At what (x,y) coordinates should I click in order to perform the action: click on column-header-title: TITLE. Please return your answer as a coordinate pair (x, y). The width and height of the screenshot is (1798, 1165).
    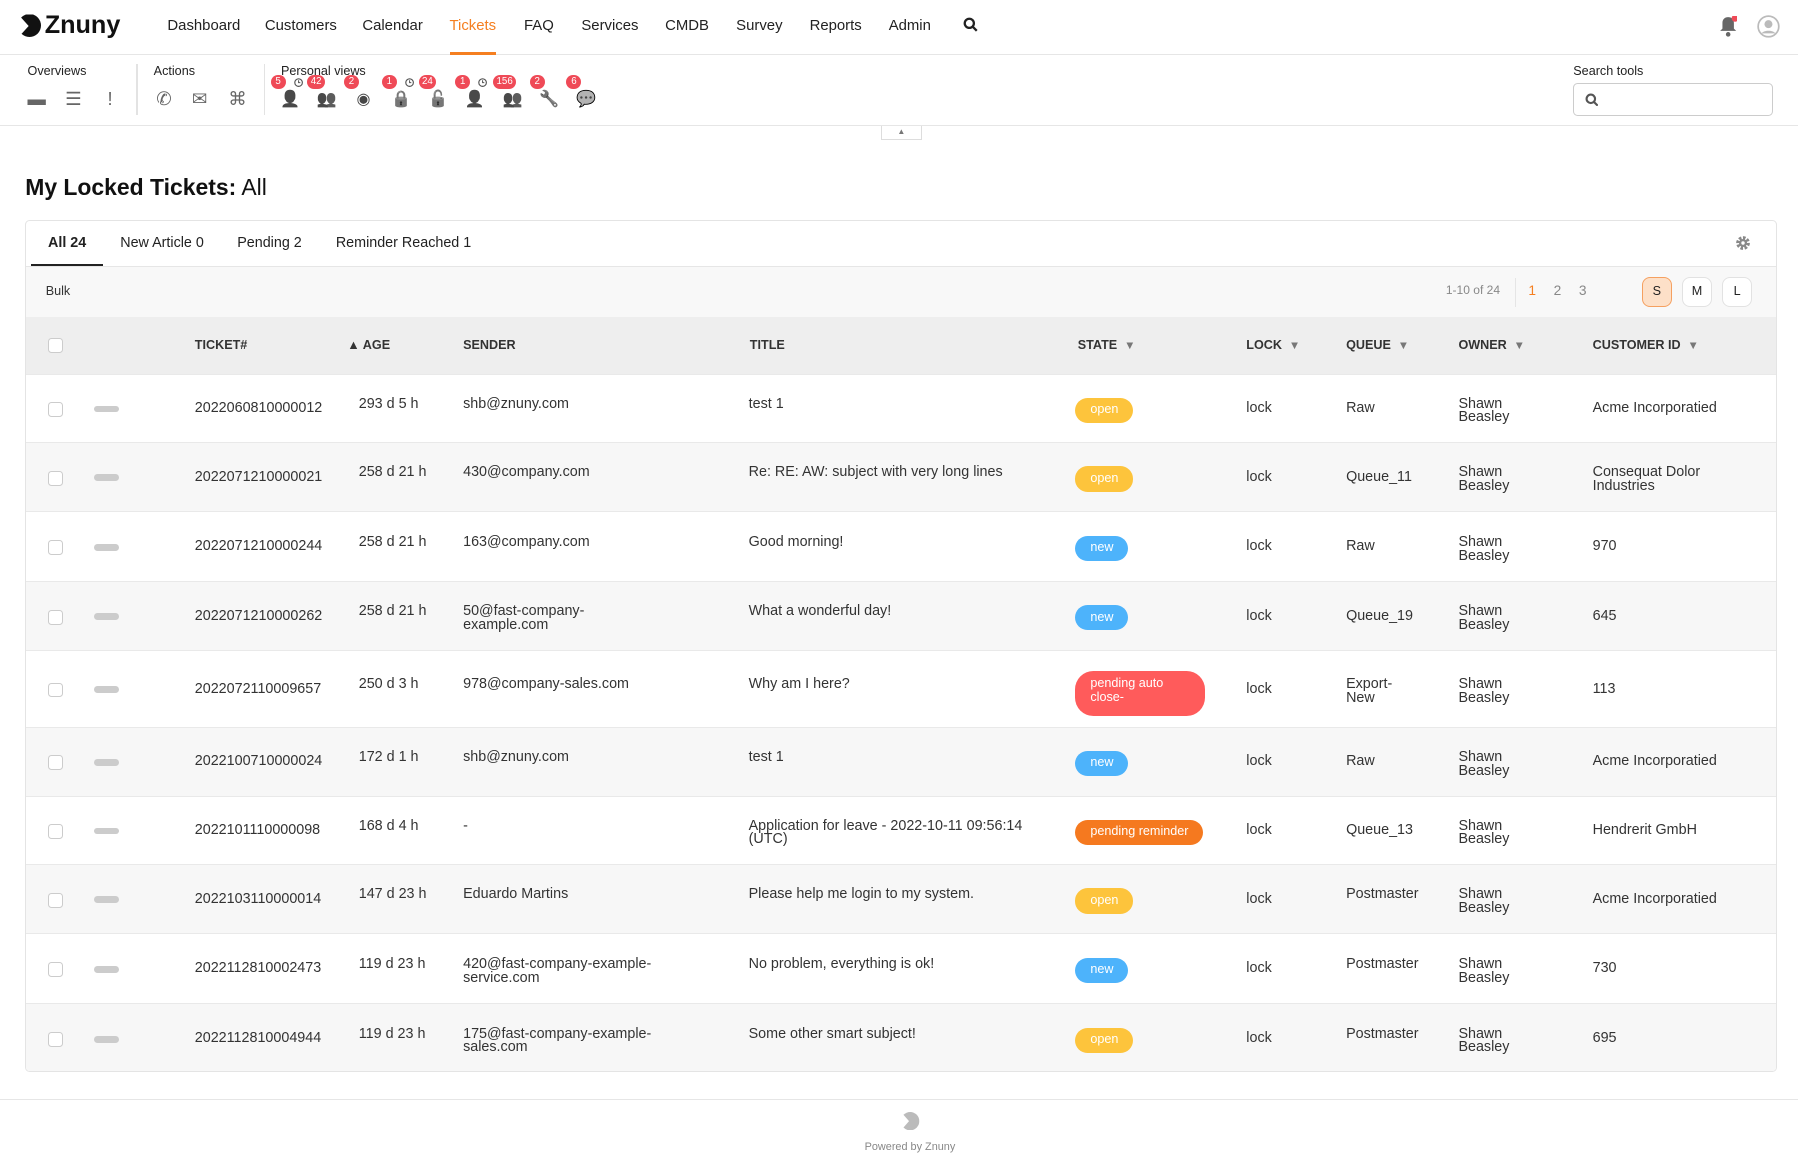
    Looking at the image, I should click on (767, 345).